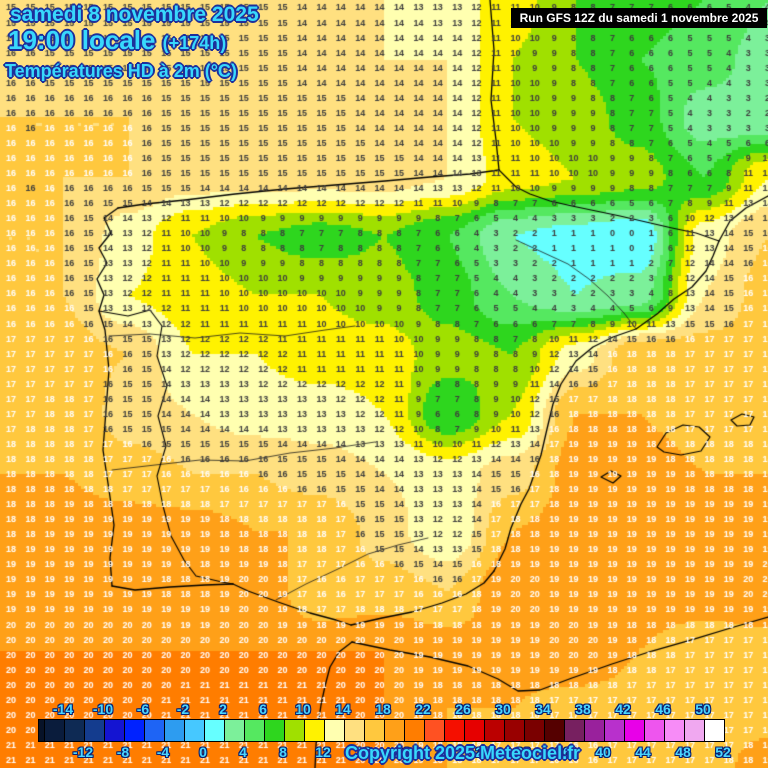  I want to click on scale-label: 6, so click(263, 709).